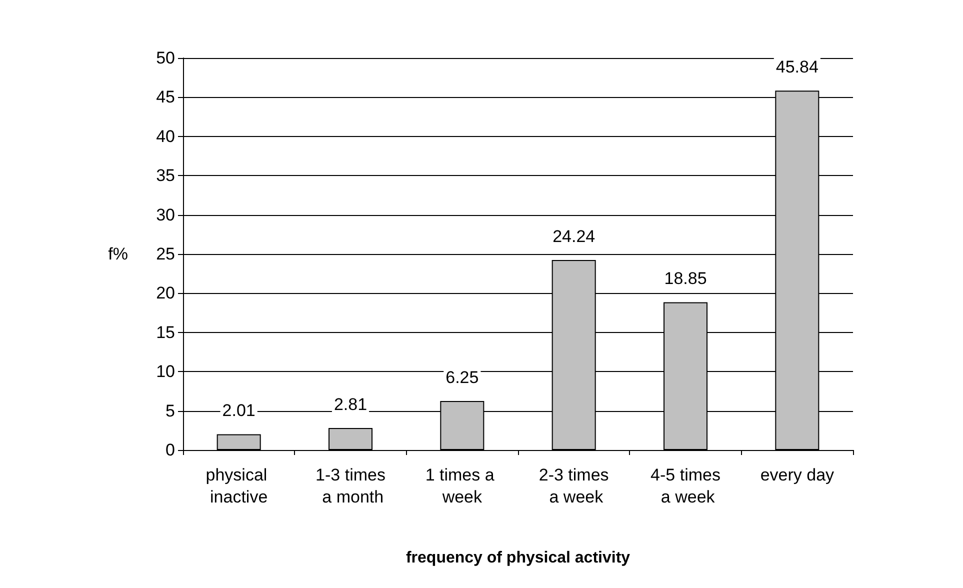  I want to click on x-axis-title: frequency of physical activity, so click(518, 558).